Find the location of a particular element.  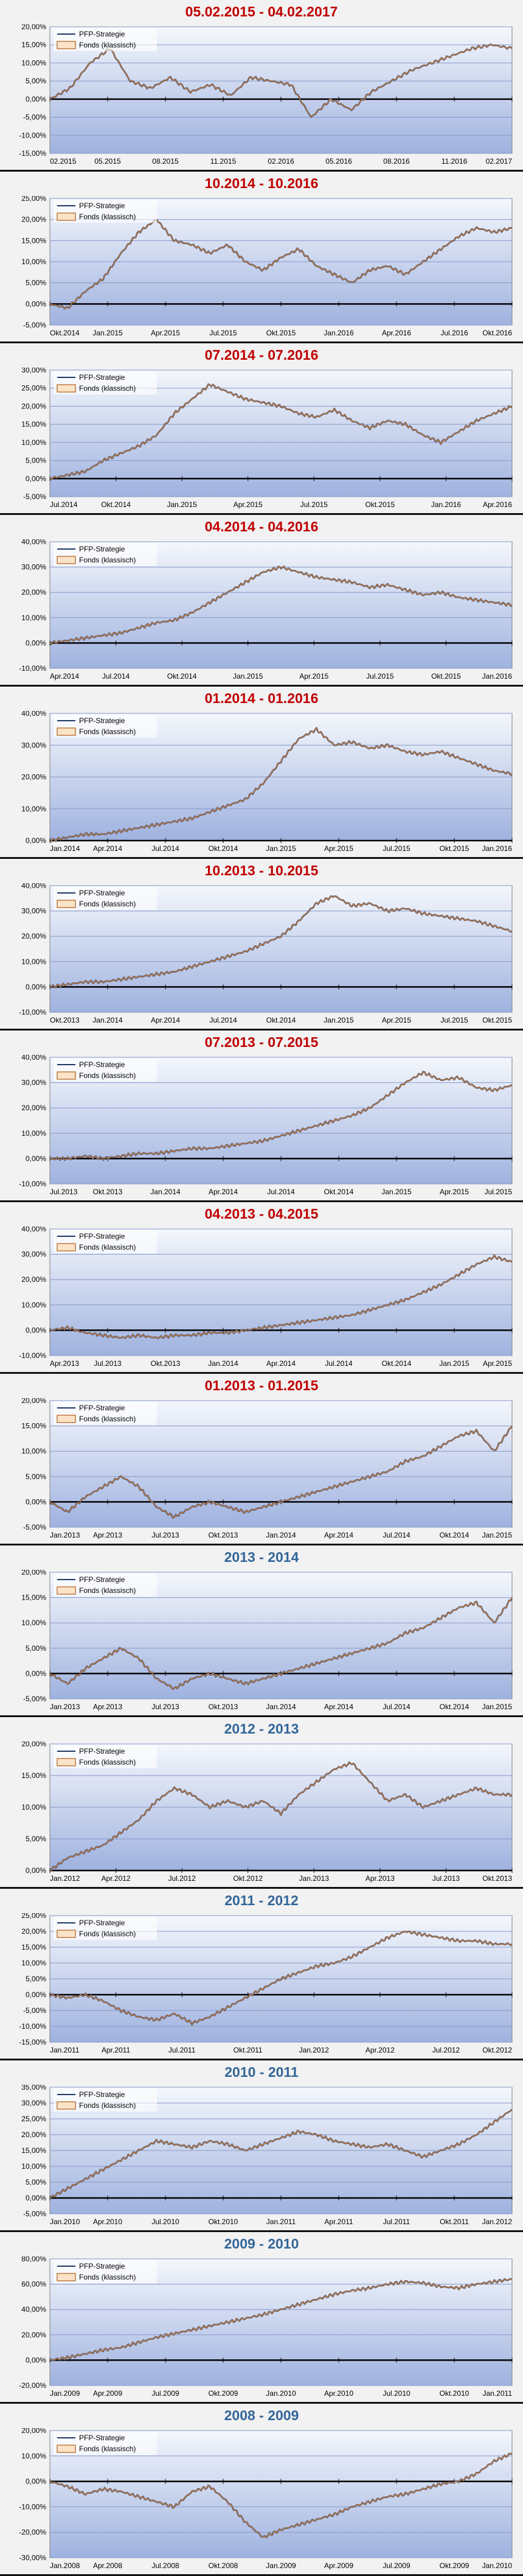

chart-title: 2010 - 2011 is located at coordinates (261, 2072).